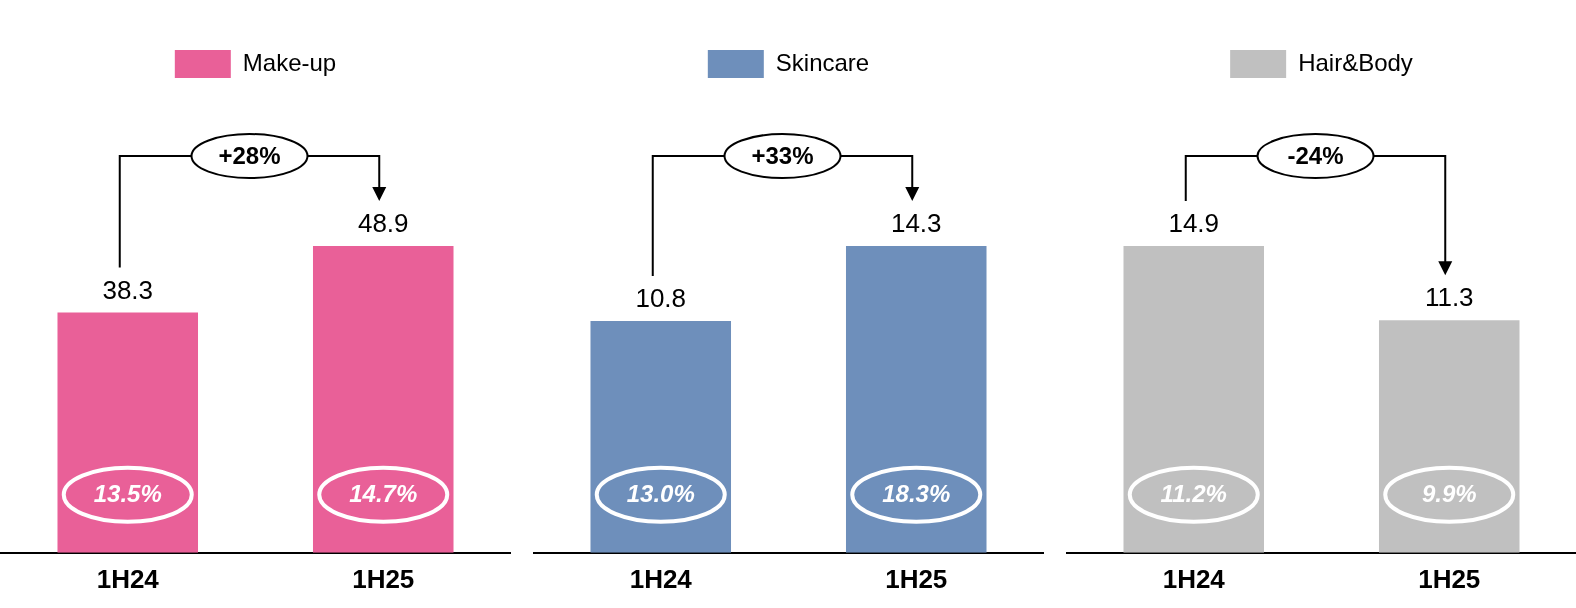 The image size is (1576, 608). What do you see at coordinates (1315, 155) in the screenshot?
I see `text: -24%` at bounding box center [1315, 155].